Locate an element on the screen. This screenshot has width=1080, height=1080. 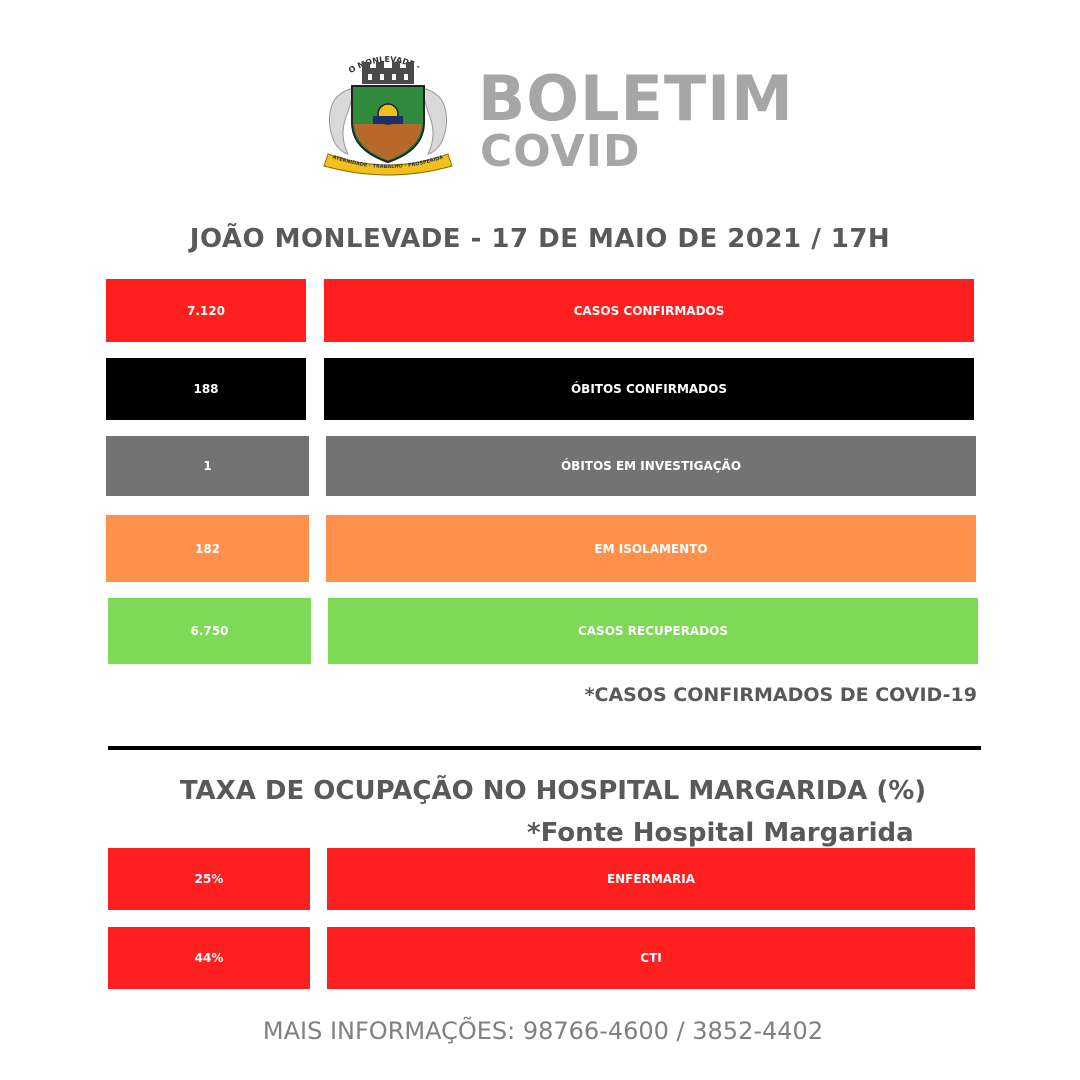
section-divider is located at coordinates (544, 748).